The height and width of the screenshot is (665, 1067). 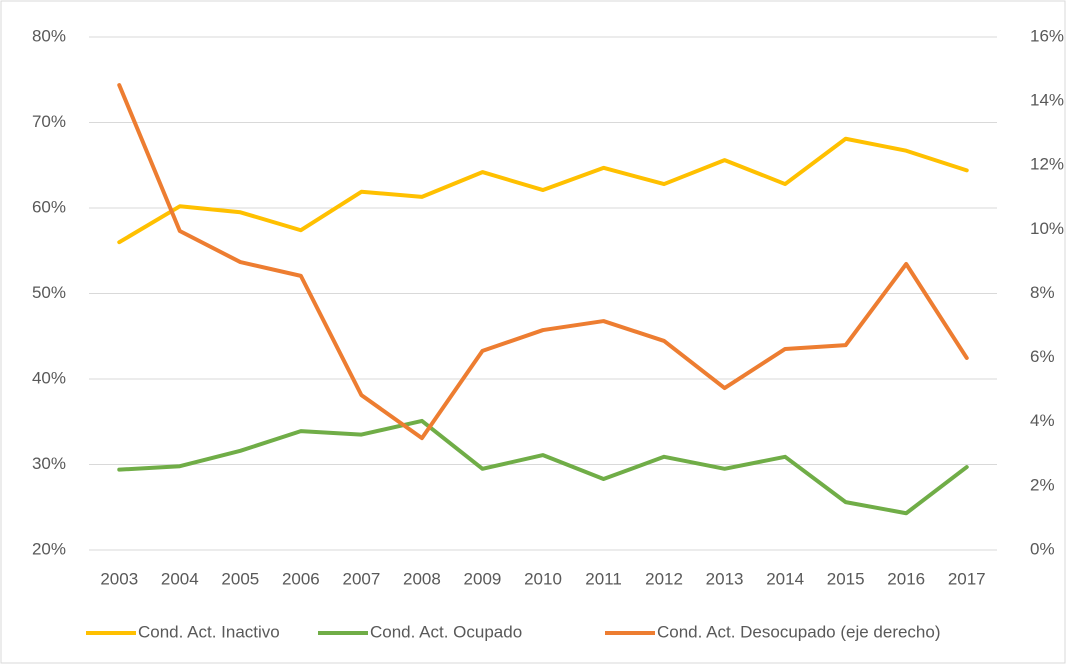 I want to click on y2-tick-label: 2%, so click(x=1042, y=484).